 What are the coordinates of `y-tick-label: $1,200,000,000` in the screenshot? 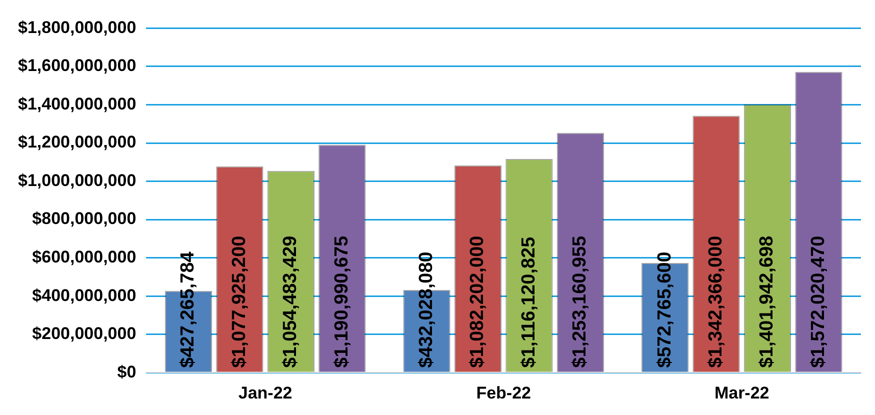 It's located at (77, 142).